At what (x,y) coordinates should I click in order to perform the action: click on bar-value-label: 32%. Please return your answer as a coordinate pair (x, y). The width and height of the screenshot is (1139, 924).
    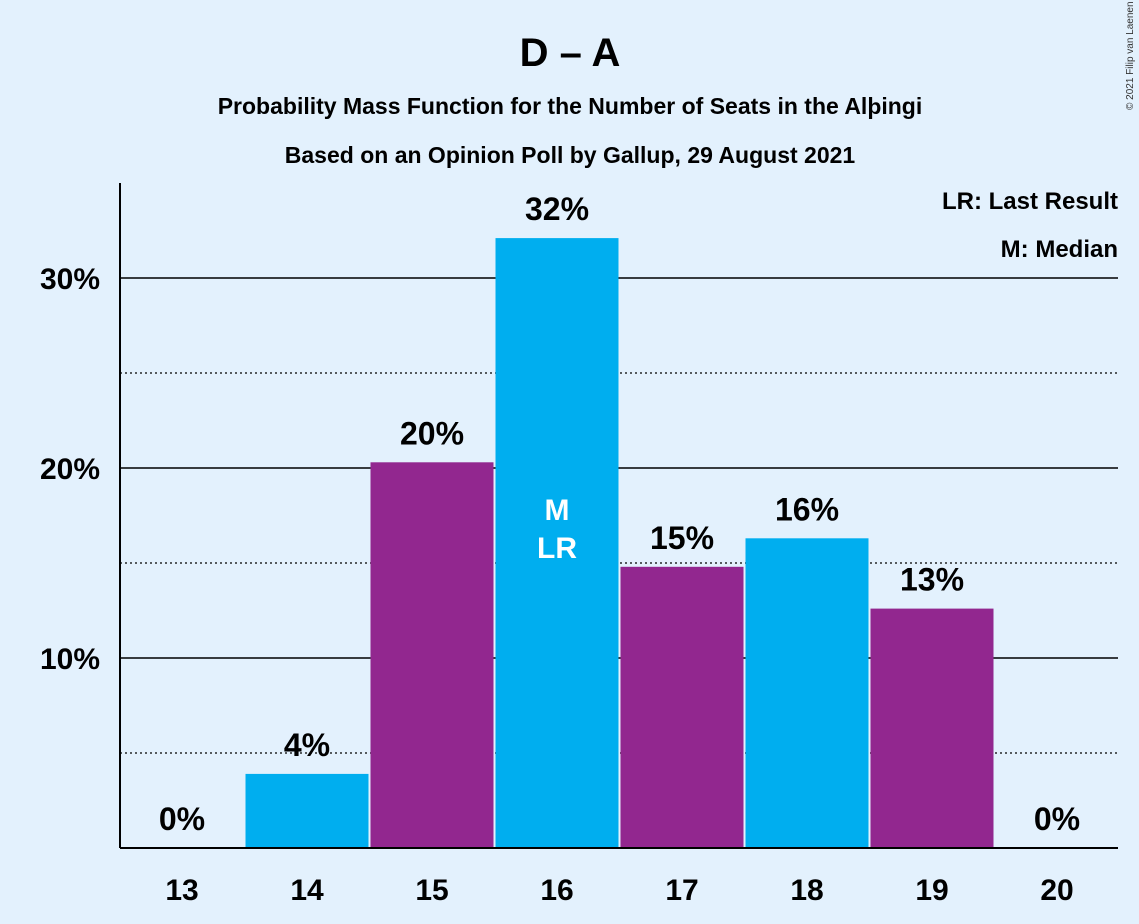
    Looking at the image, I should click on (557, 209).